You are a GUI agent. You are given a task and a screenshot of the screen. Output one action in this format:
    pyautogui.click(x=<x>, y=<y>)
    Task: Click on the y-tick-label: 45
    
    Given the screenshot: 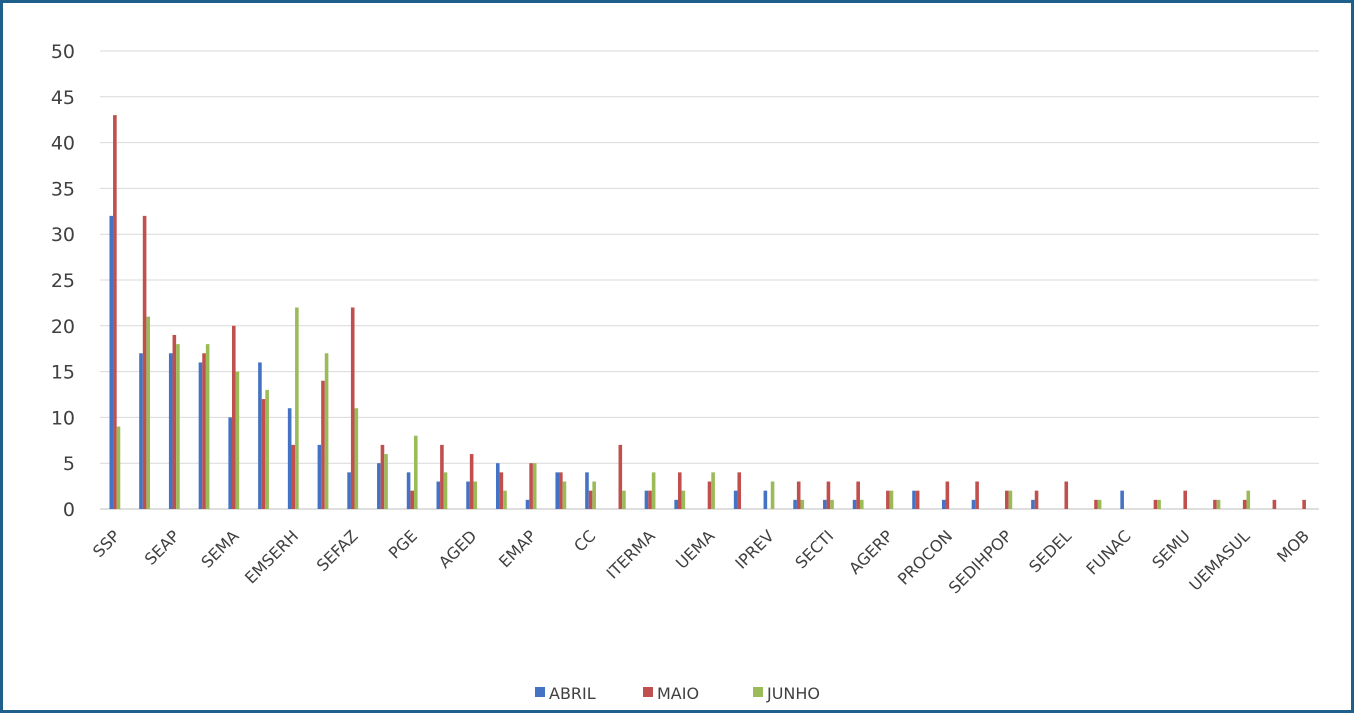 What is the action you would take?
    pyautogui.click(x=63, y=98)
    